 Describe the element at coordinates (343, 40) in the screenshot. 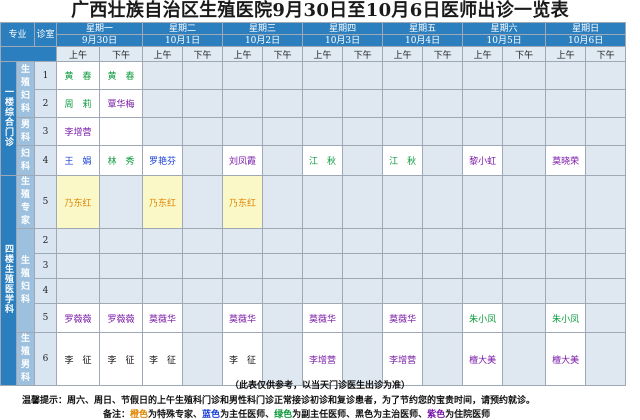

I see `date-header: 10月3日` at that location.